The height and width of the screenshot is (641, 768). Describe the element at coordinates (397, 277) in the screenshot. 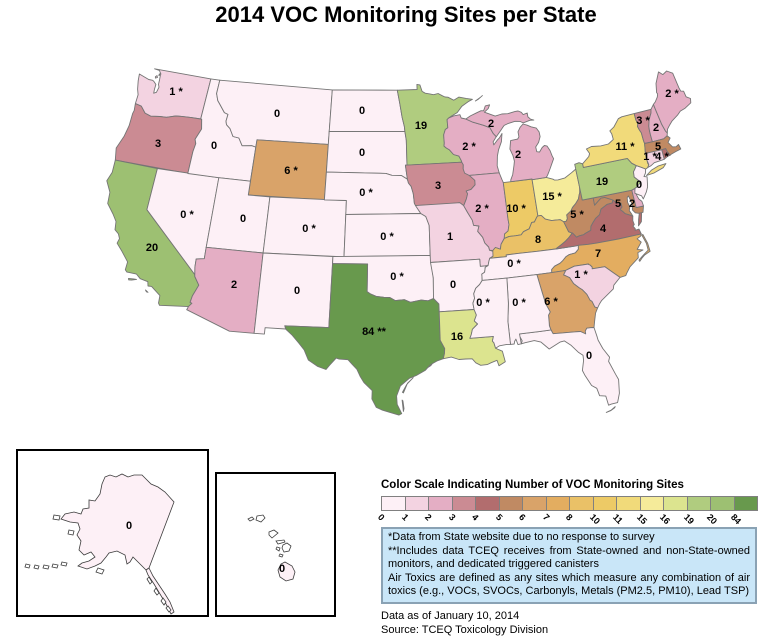

I see `state-label-ok: 0 *` at that location.